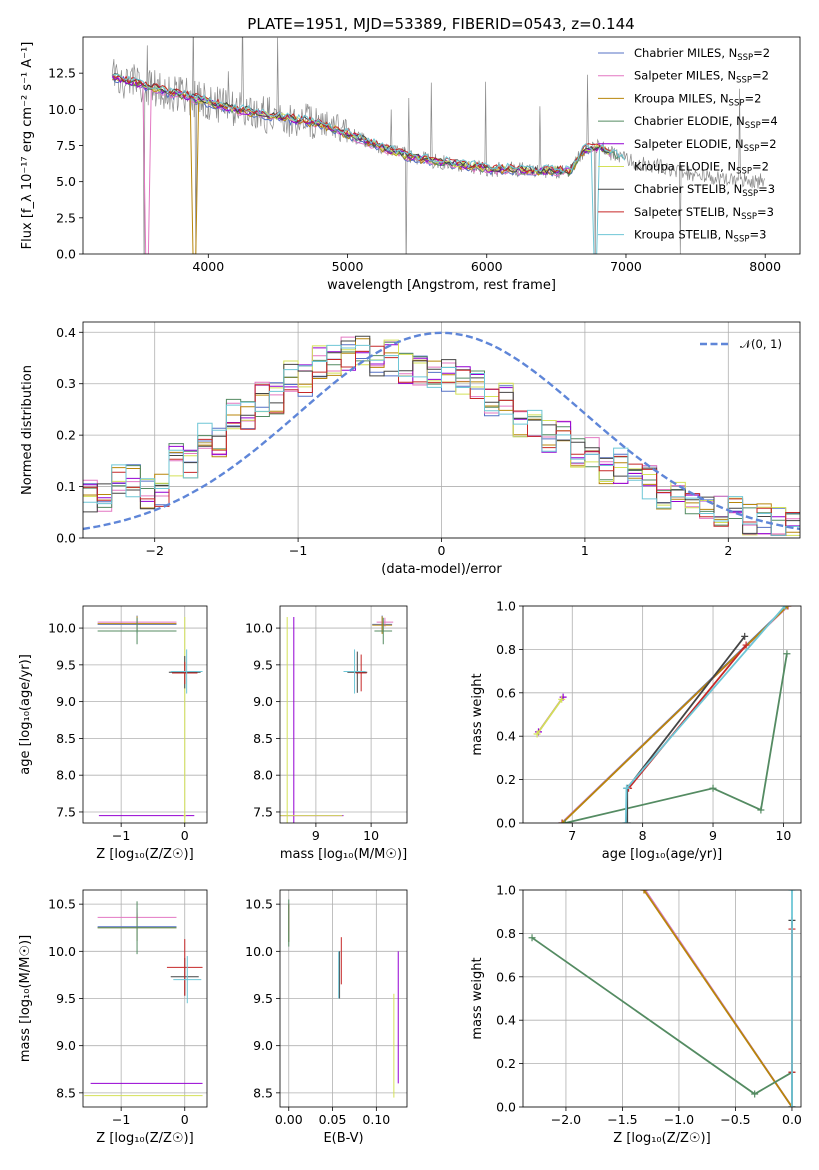  What do you see at coordinates (792, 1119) in the screenshot?
I see `x-tick-label: 0.0` at bounding box center [792, 1119].